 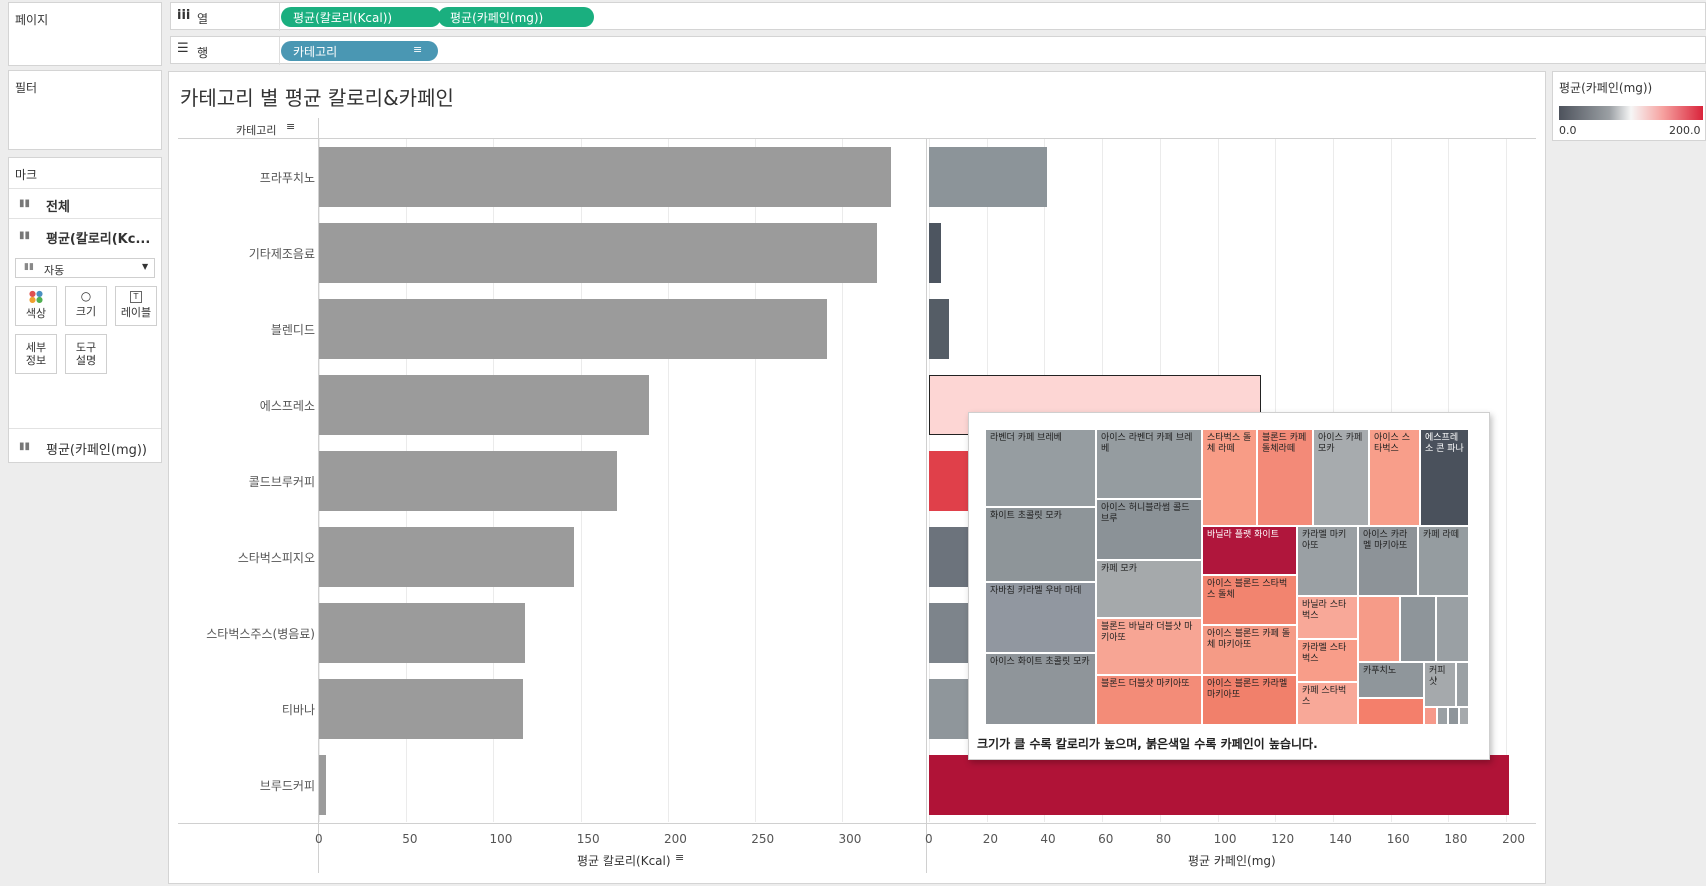 I want to click on size-button: ○ 크기, so click(x=86, y=306).